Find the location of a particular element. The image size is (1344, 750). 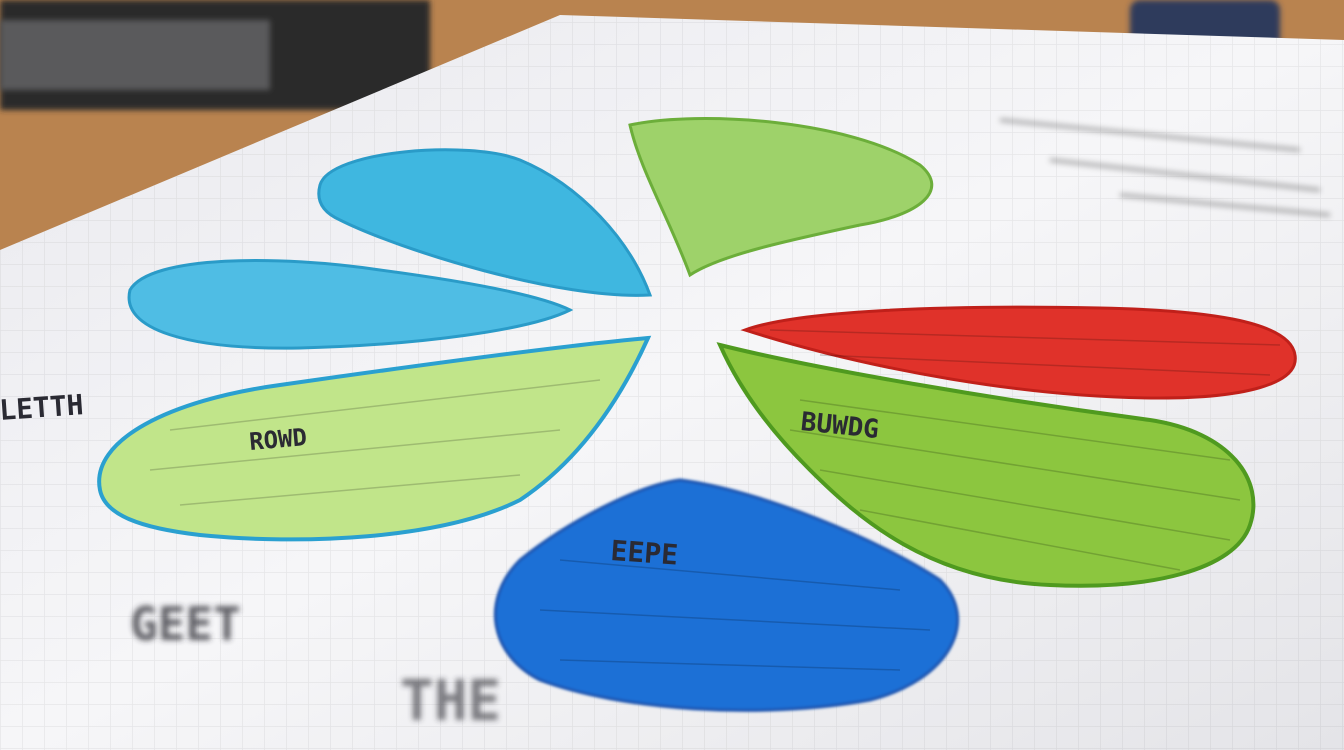

petal-blue-bottom is located at coordinates (726, 595).